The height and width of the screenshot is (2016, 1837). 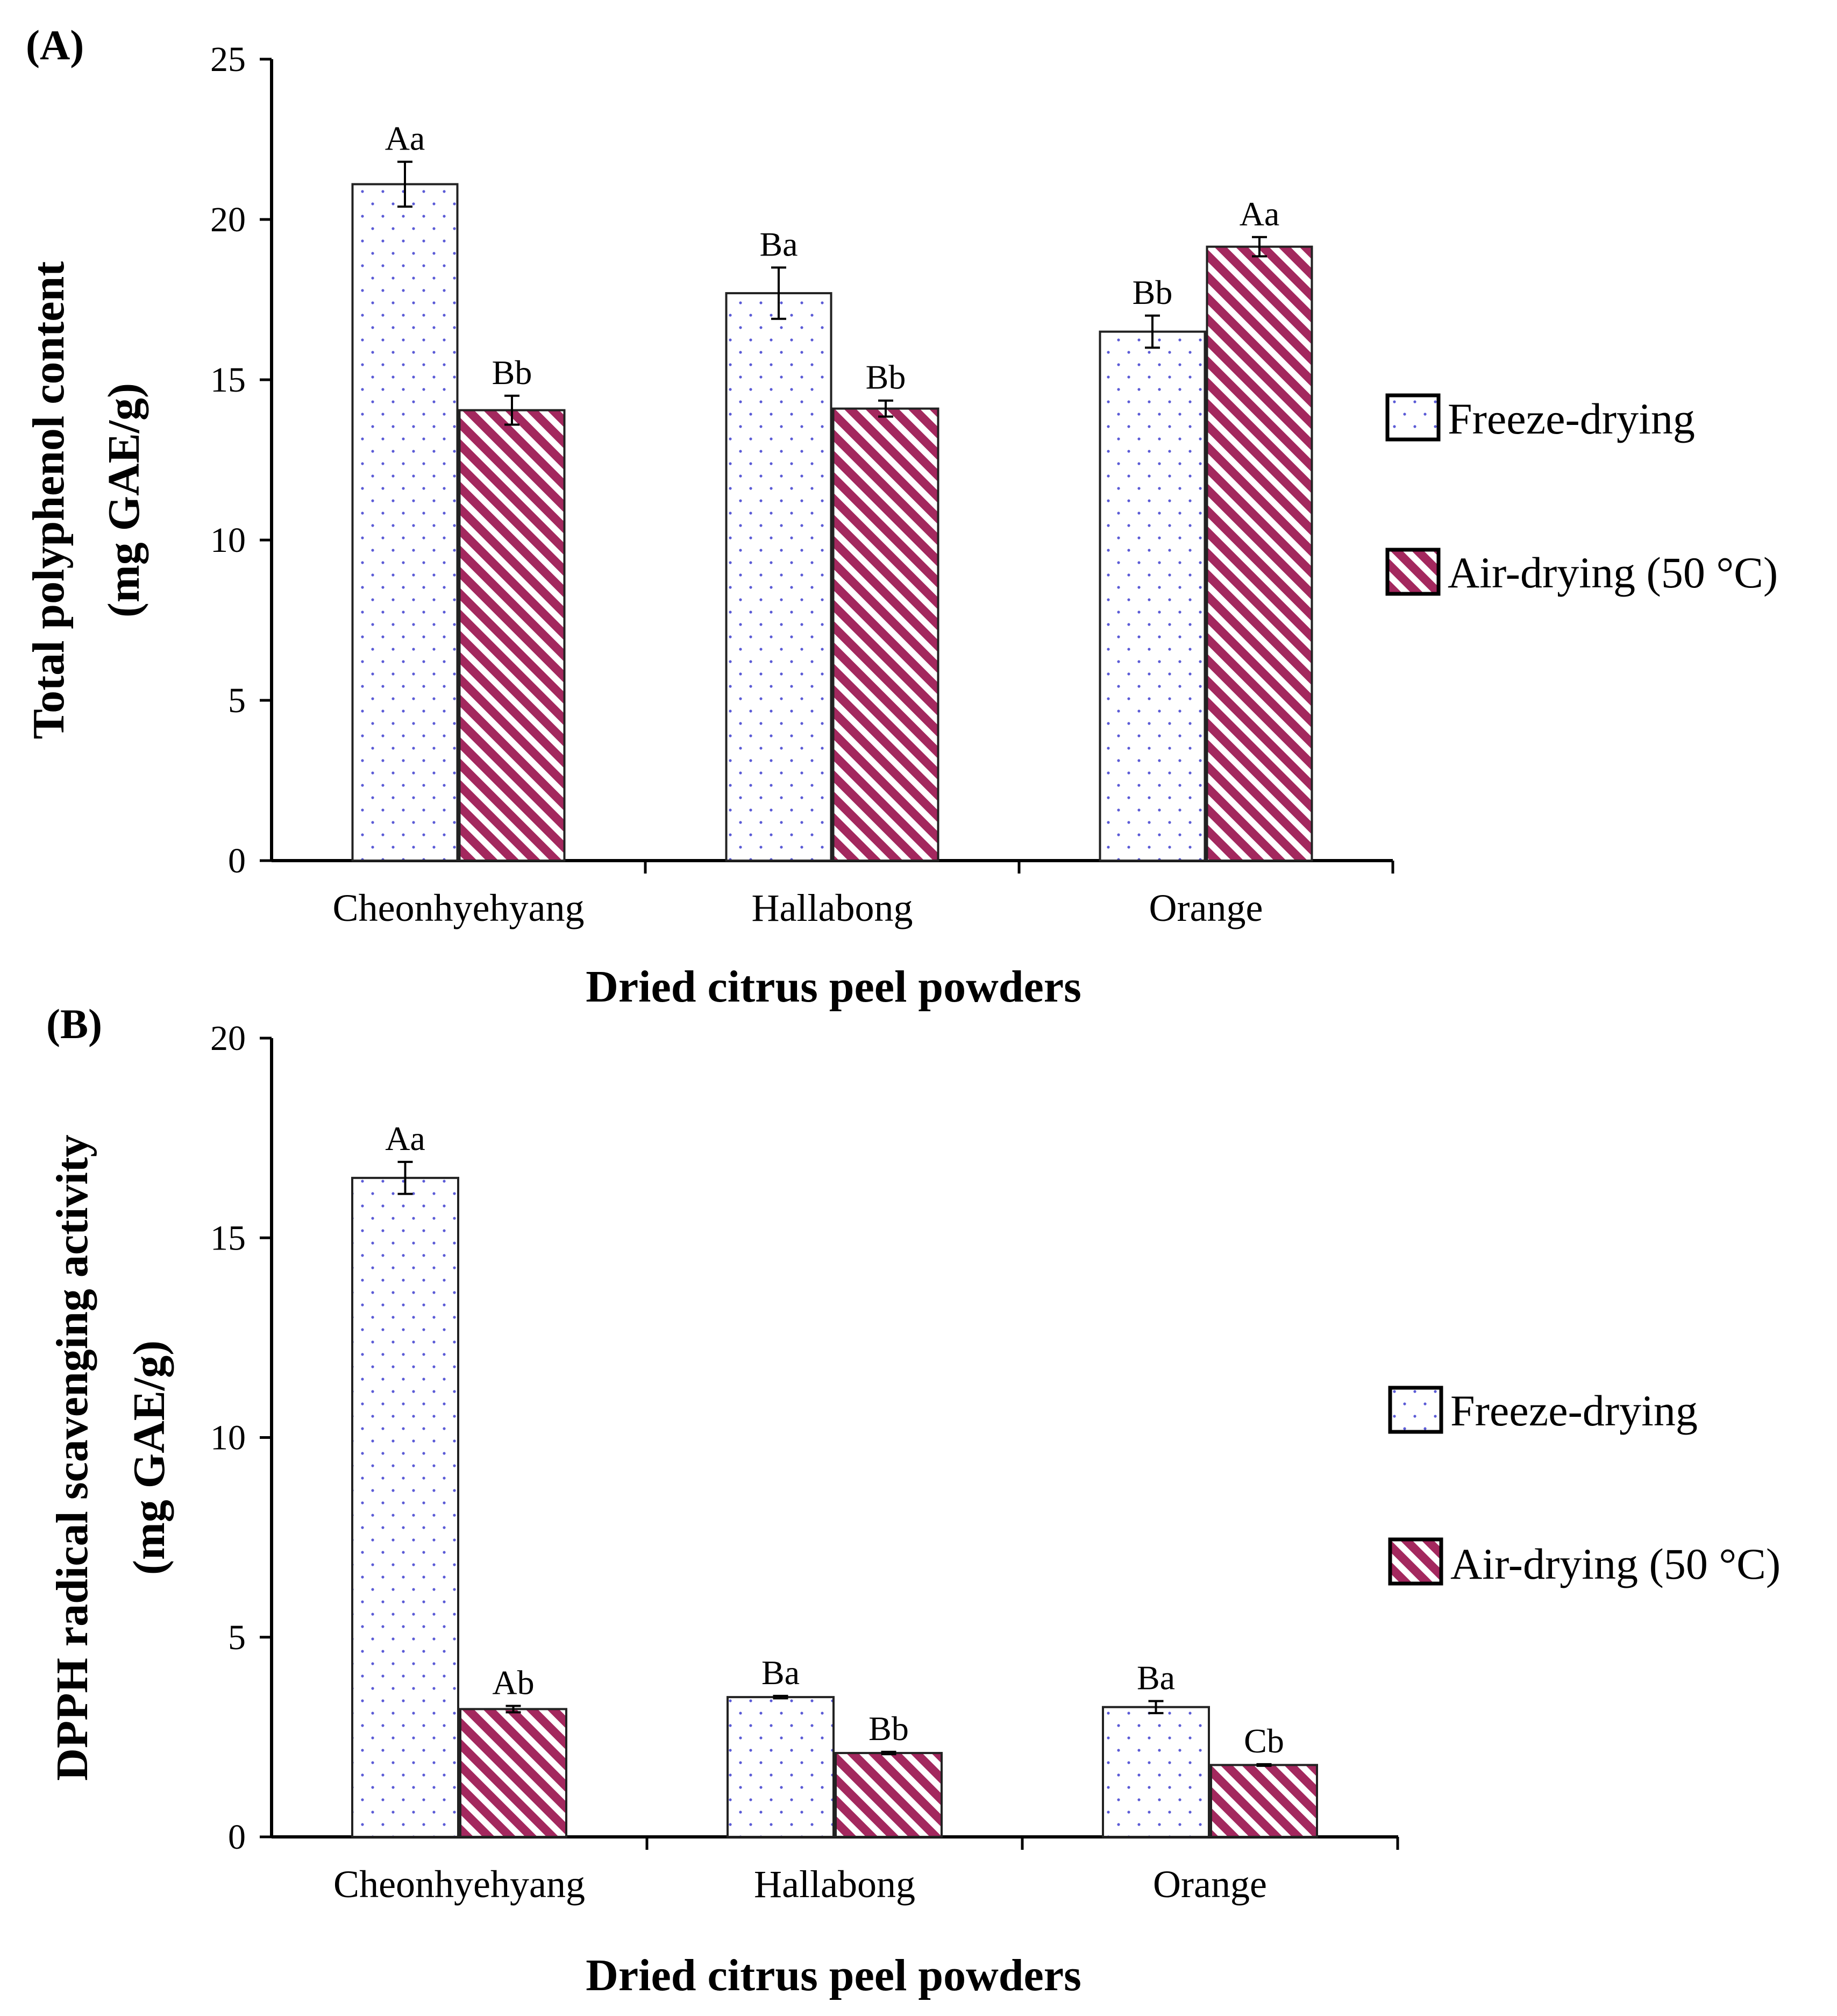 What do you see at coordinates (1413, 572) in the screenshot?
I see `legend-a-air-swatch` at bounding box center [1413, 572].